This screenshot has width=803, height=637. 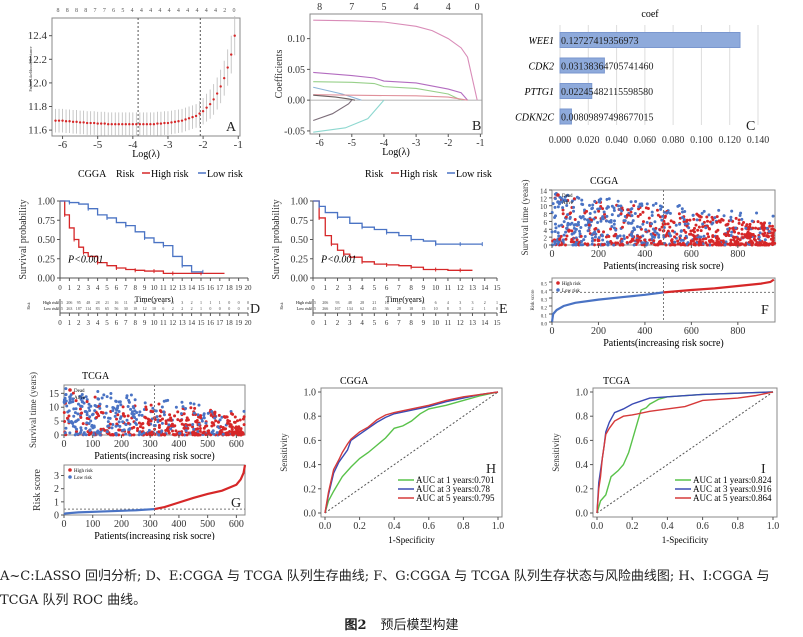 I want to click on top-tick-label: 5, so click(x=383, y=7).